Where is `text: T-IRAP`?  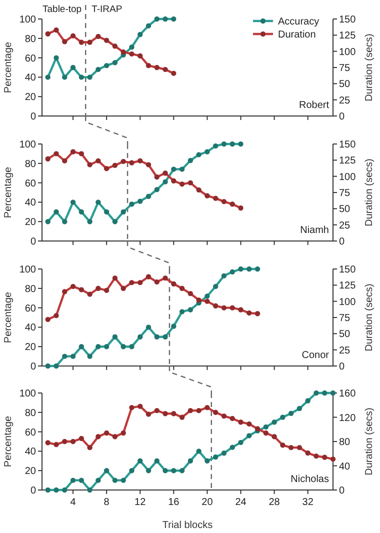 text: T-IRAP is located at coordinates (107, 9).